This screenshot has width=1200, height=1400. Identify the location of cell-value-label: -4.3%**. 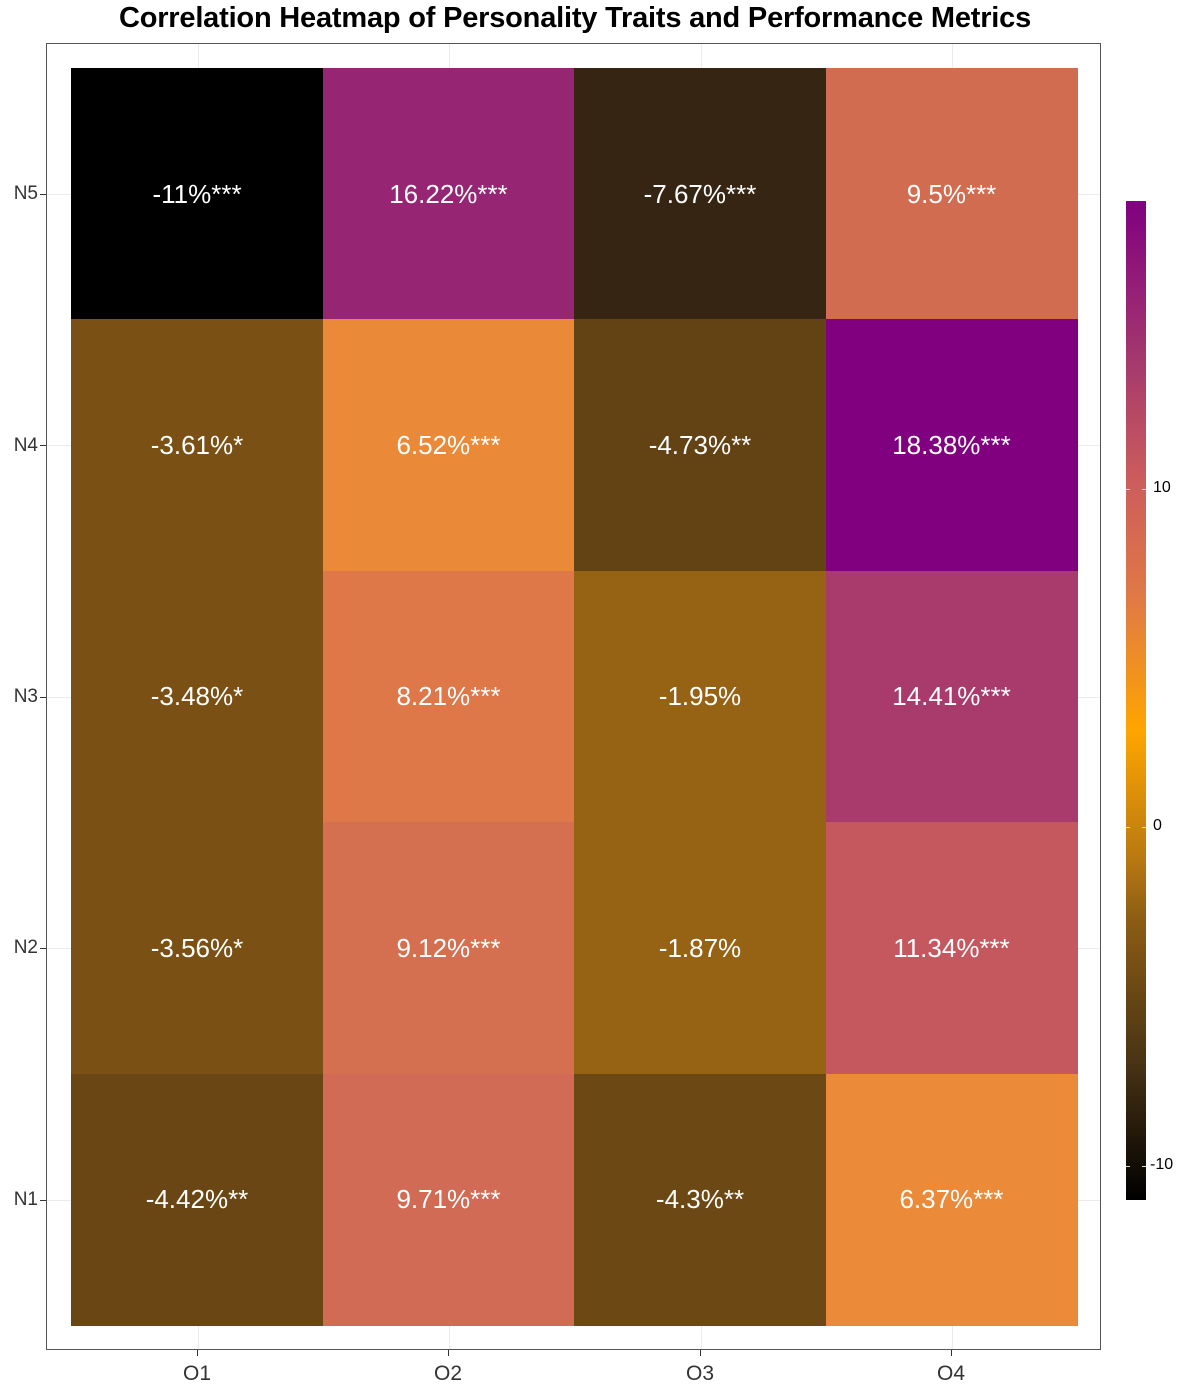
(700, 1199).